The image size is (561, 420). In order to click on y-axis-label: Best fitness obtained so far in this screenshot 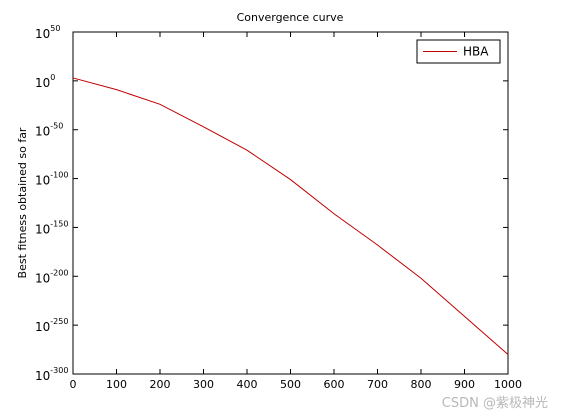, I will do `click(22, 202)`.